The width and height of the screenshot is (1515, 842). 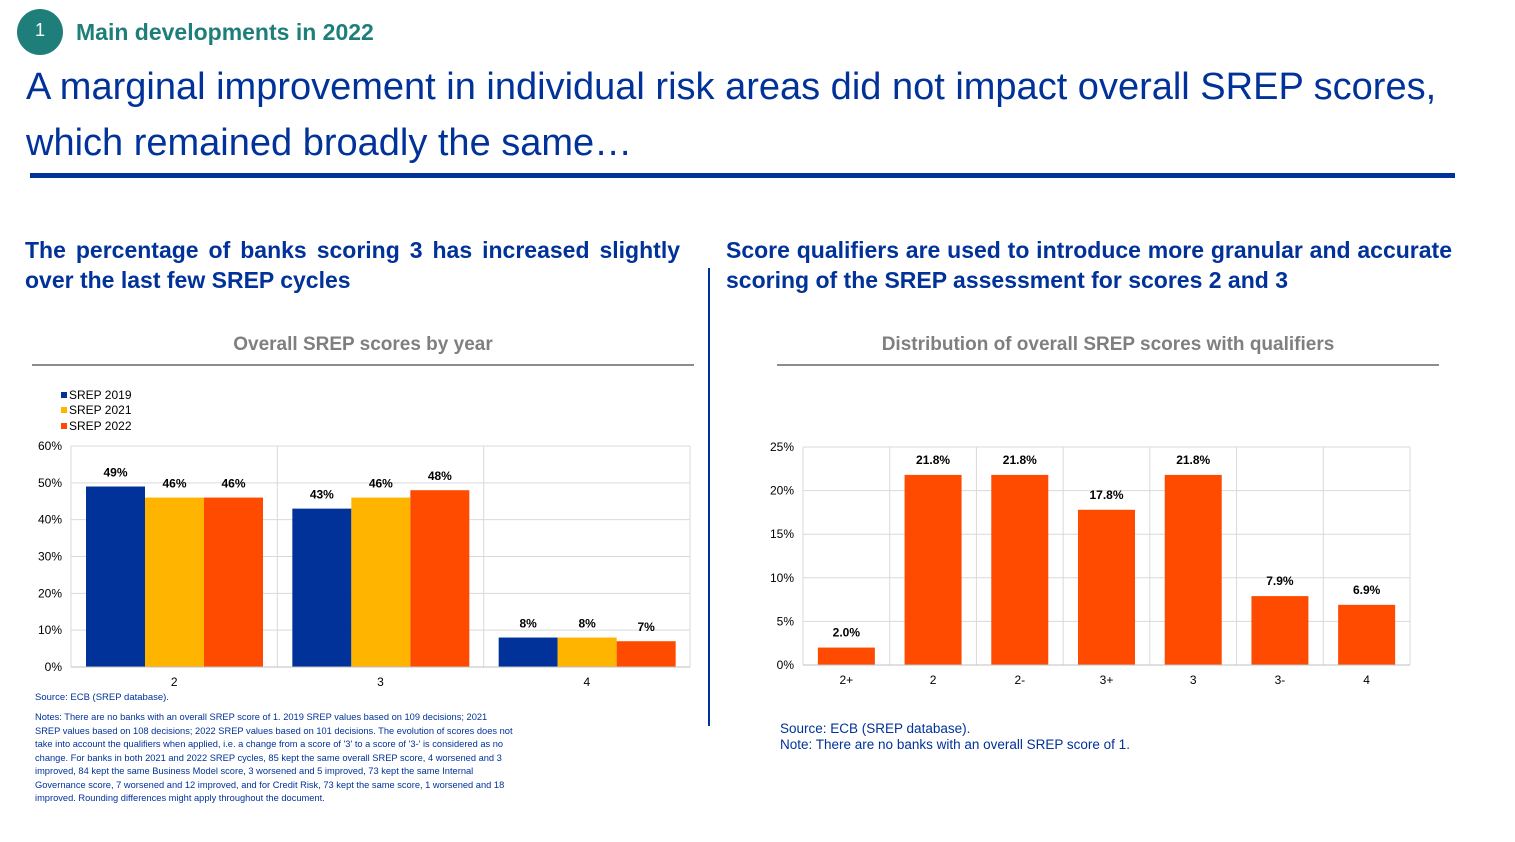 I want to click on right-source: Source: ECB (SREP database)., so click(x=875, y=728).